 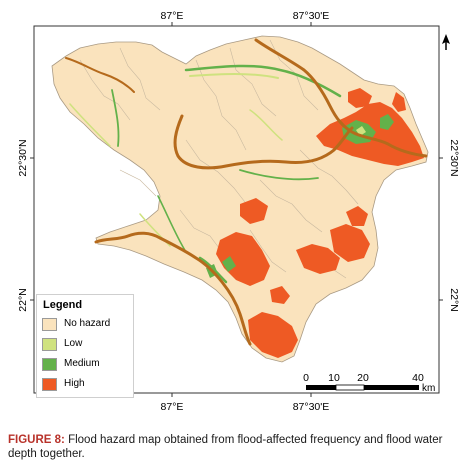 What do you see at coordinates (23, 157) in the screenshot?
I see `left-latitude-label: 22°30'N` at bounding box center [23, 157].